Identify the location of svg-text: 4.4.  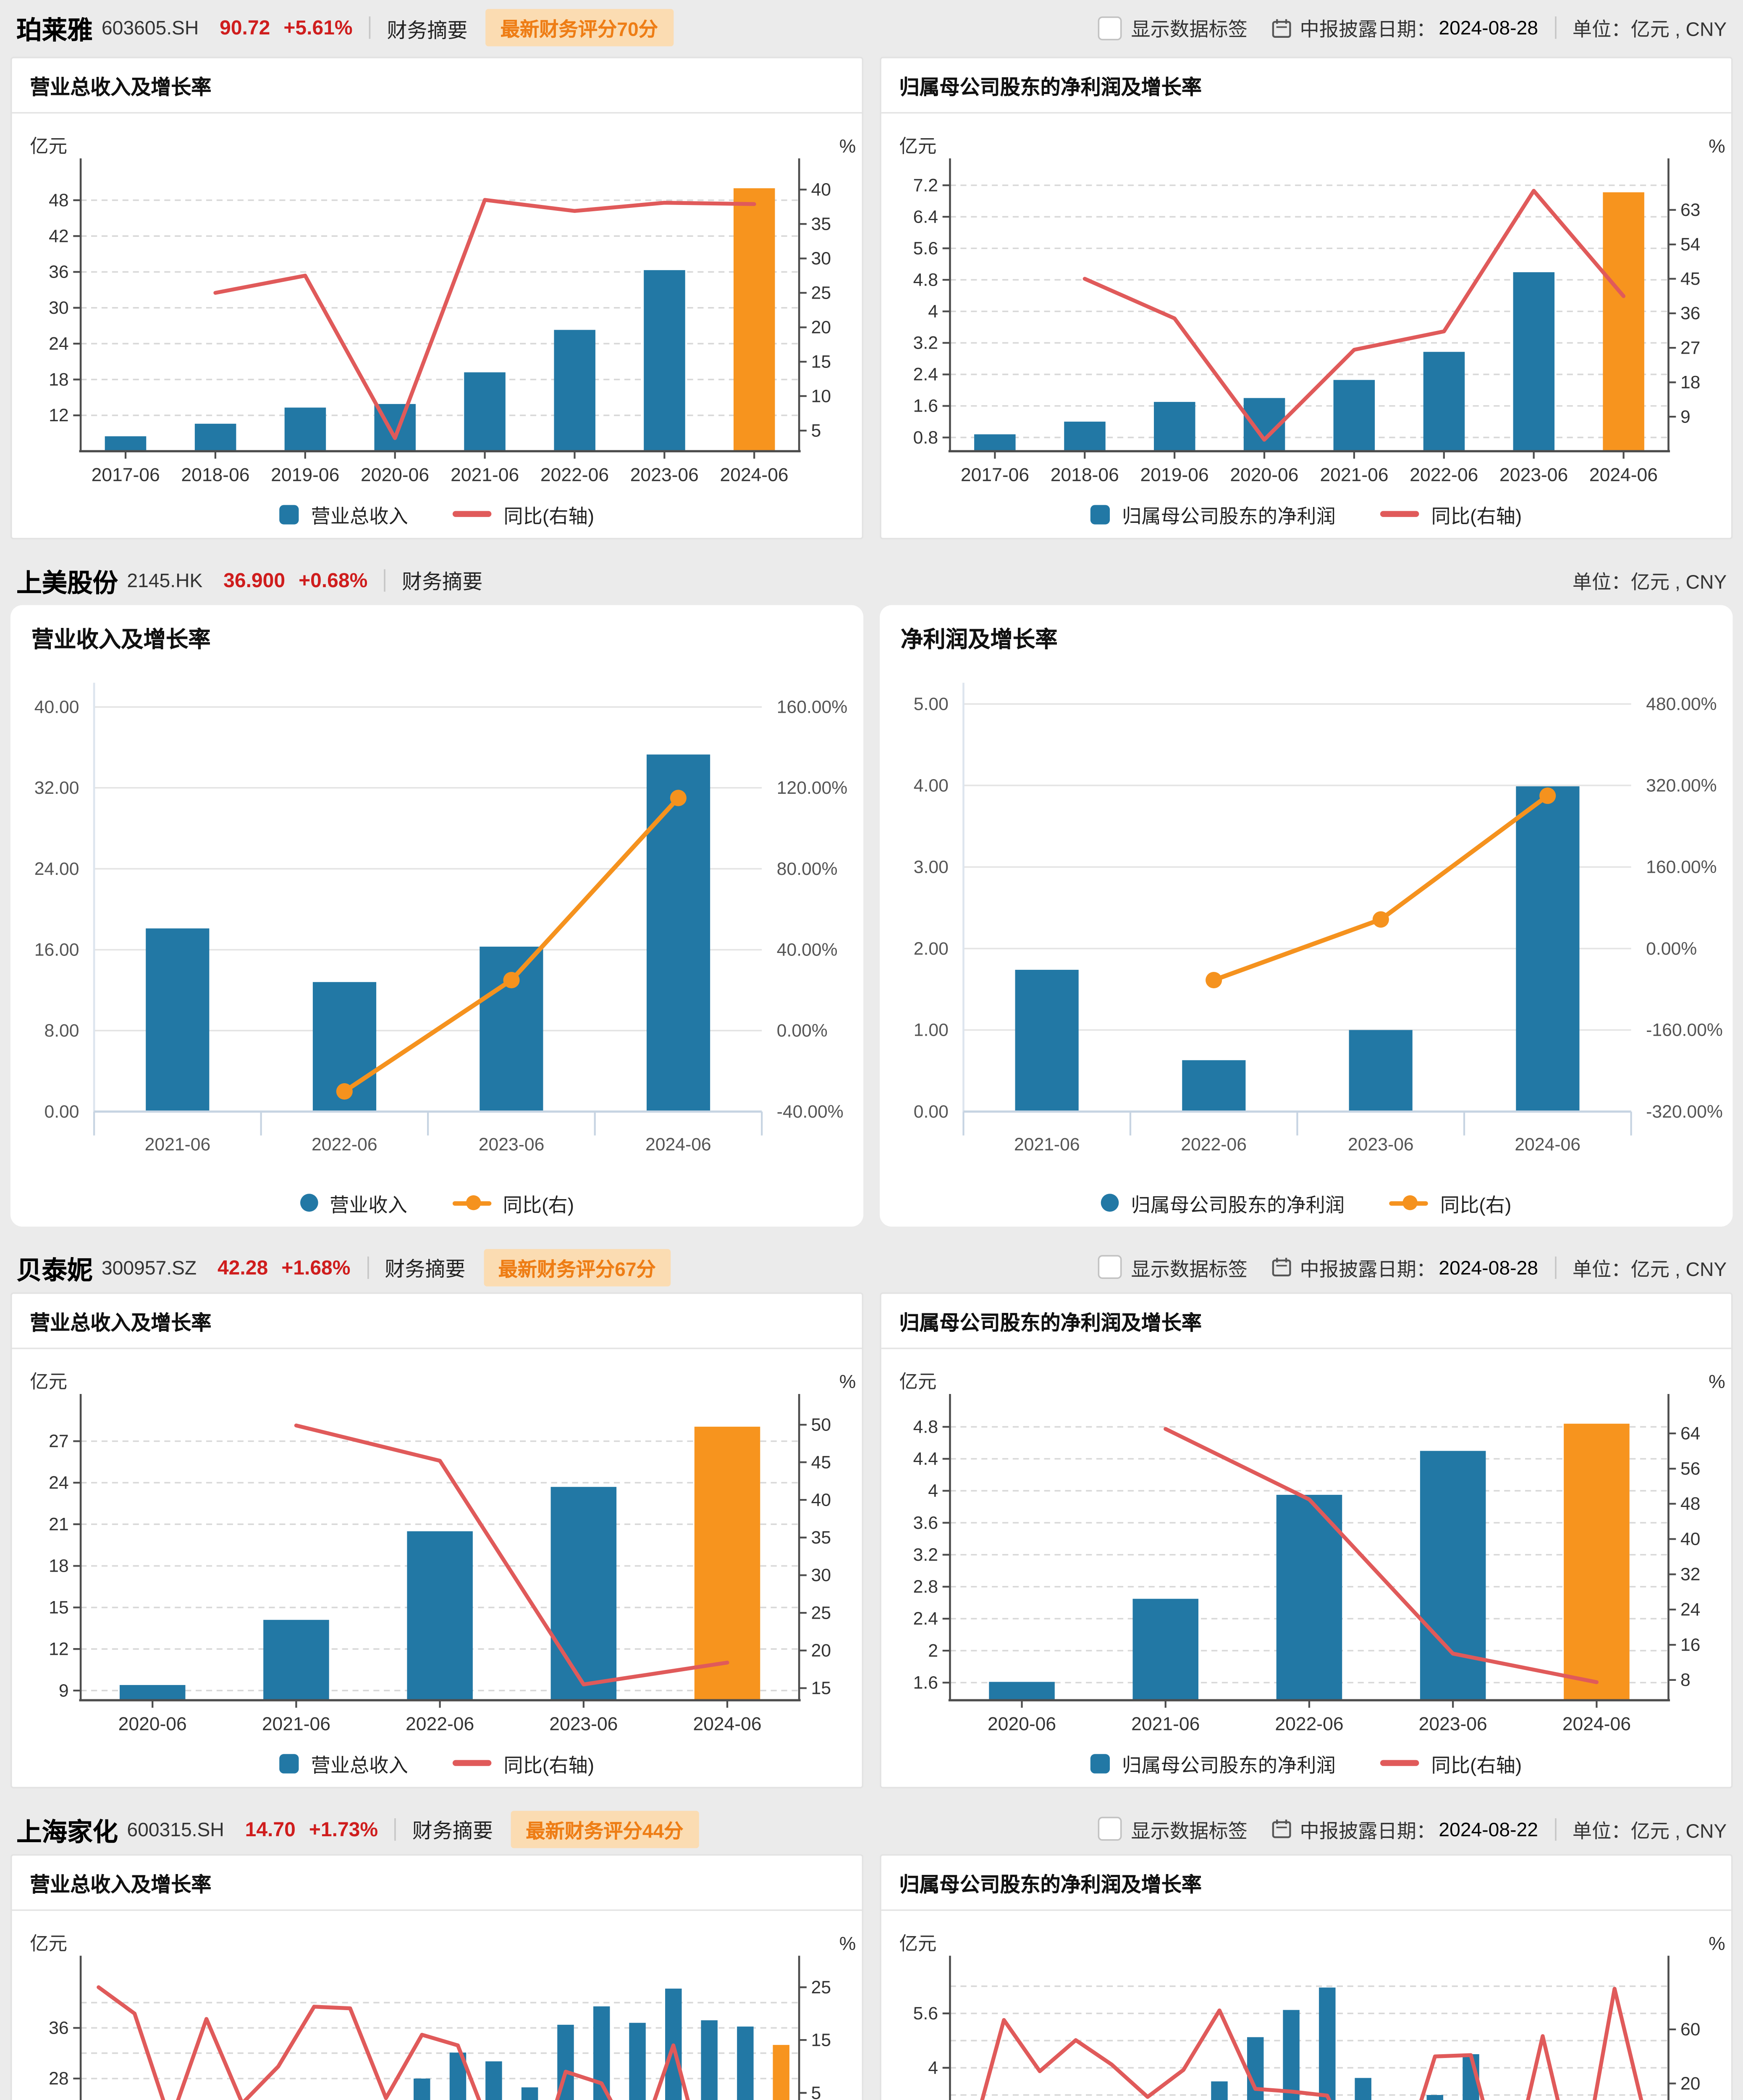
(925, 1459).